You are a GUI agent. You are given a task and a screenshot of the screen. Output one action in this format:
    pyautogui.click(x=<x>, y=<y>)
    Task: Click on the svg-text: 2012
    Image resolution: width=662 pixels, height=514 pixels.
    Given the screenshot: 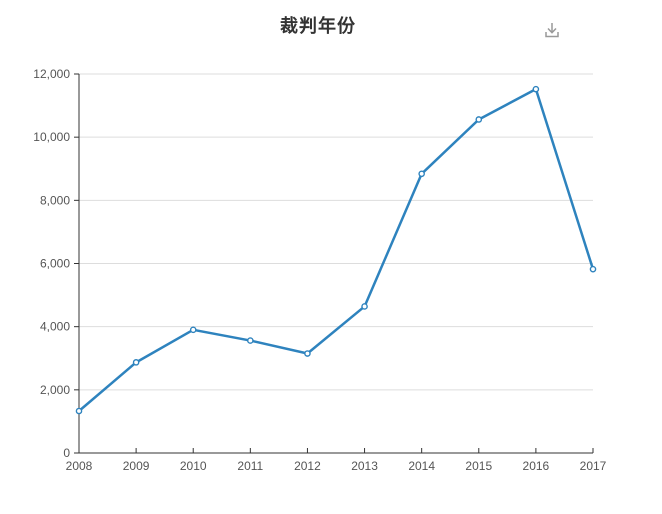 What is the action you would take?
    pyautogui.click(x=307, y=466)
    